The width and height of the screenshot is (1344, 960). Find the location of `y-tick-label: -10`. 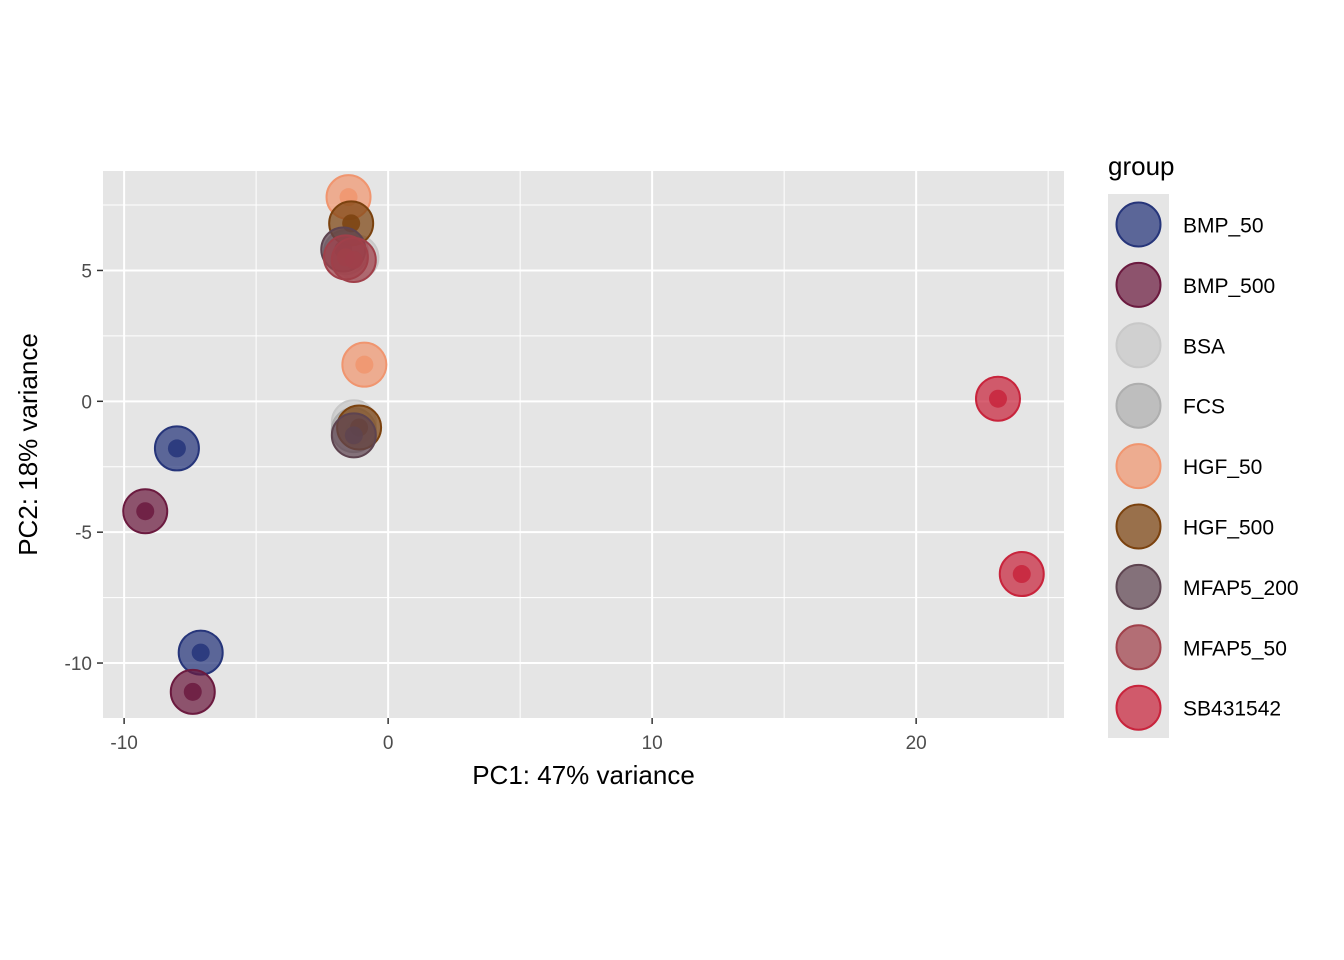

y-tick-label: -10 is located at coordinates (78, 664).